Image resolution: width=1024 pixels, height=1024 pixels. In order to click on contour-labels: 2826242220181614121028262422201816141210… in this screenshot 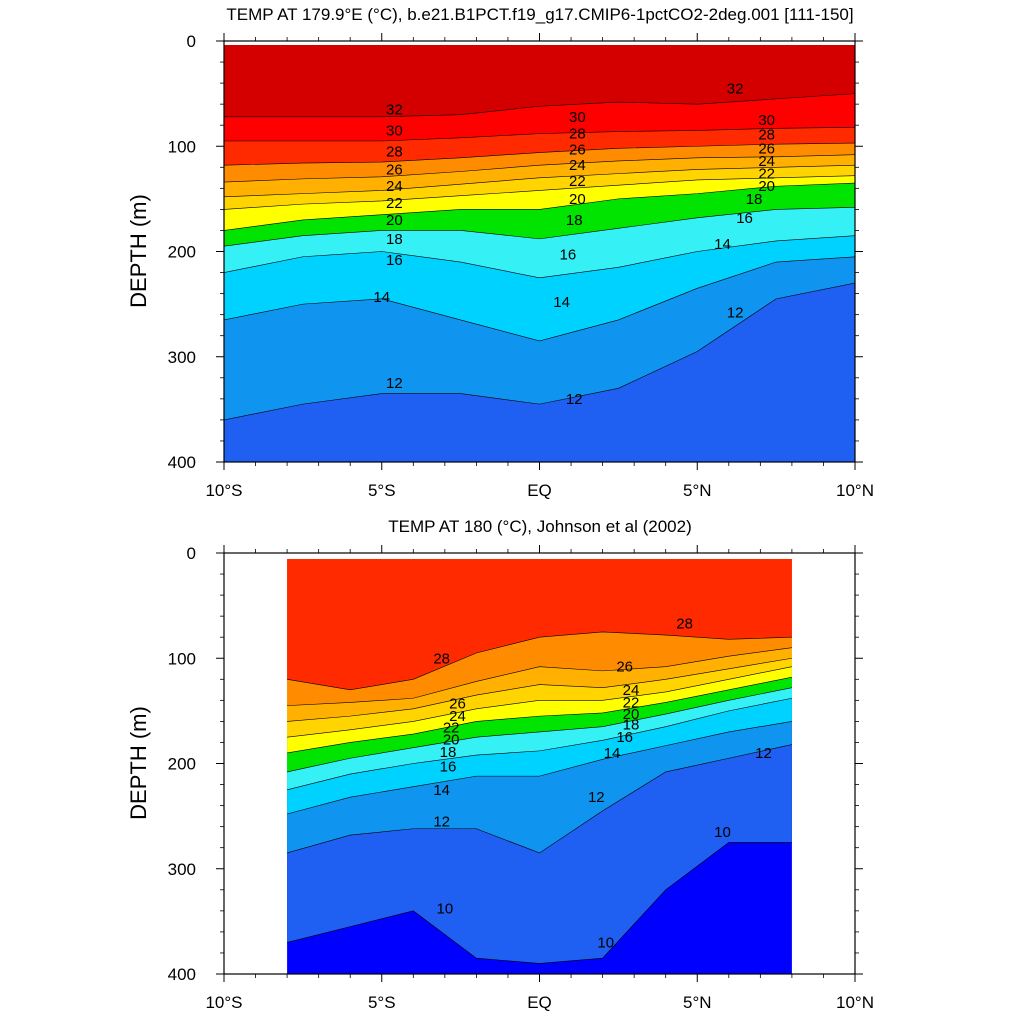, I will do `click(602, 784)`.